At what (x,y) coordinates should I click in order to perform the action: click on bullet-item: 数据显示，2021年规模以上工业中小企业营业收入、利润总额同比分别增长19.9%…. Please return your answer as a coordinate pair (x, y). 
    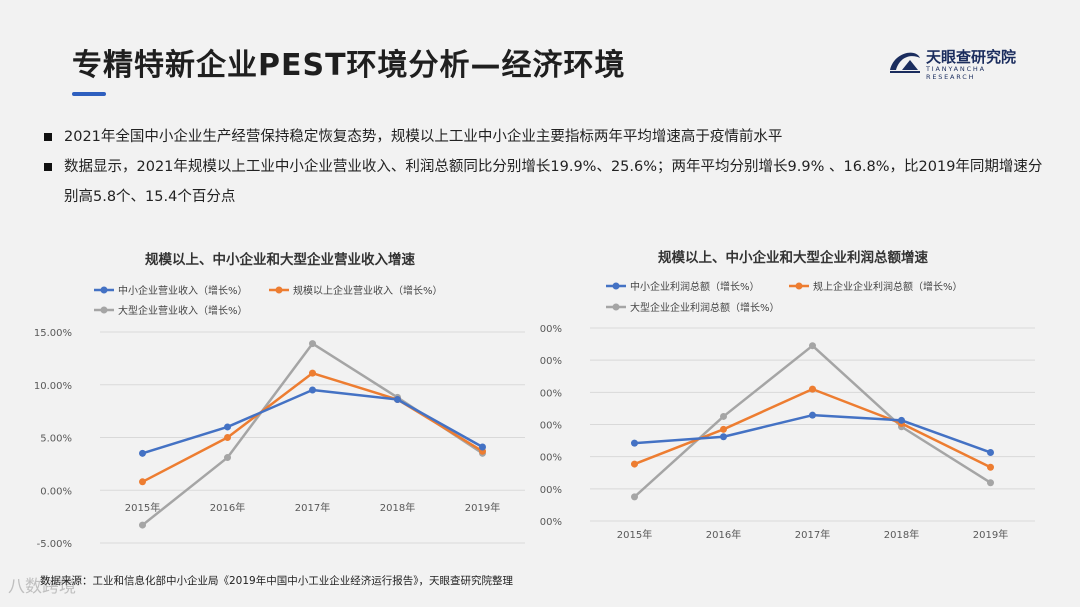
    Looking at the image, I should click on (549, 182).